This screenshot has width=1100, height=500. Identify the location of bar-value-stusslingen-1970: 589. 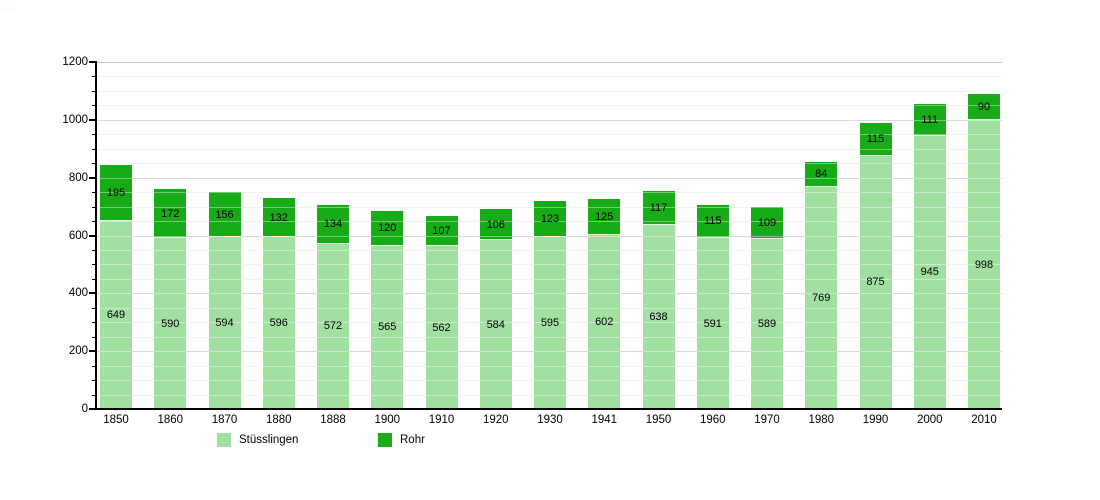
(767, 323).